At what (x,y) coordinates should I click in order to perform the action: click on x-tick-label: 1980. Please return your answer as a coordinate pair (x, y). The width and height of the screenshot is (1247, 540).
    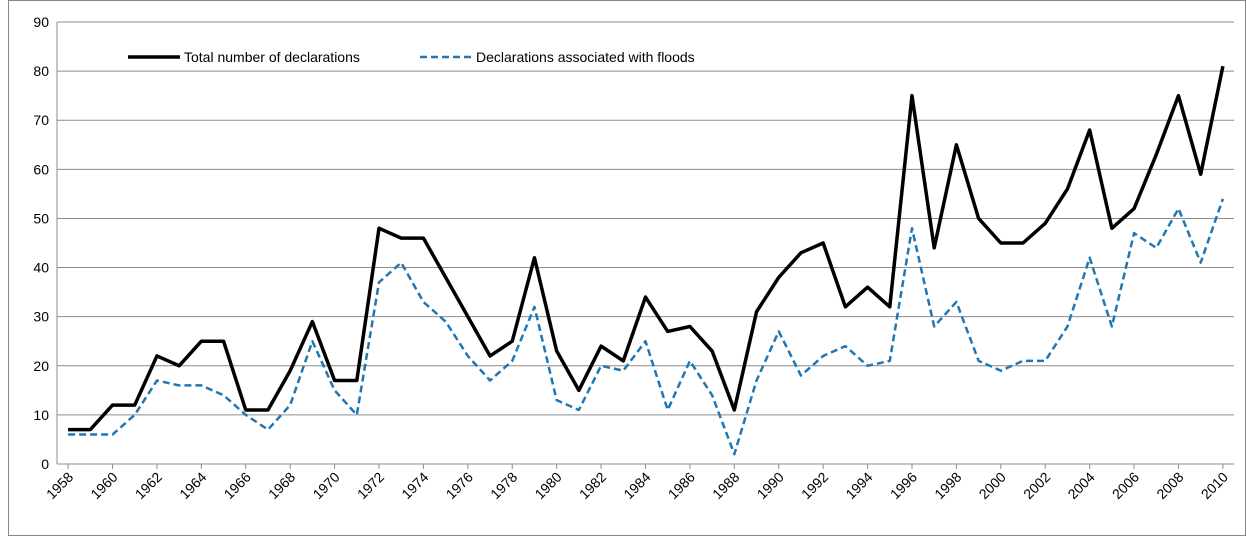
    Looking at the image, I should click on (547, 485).